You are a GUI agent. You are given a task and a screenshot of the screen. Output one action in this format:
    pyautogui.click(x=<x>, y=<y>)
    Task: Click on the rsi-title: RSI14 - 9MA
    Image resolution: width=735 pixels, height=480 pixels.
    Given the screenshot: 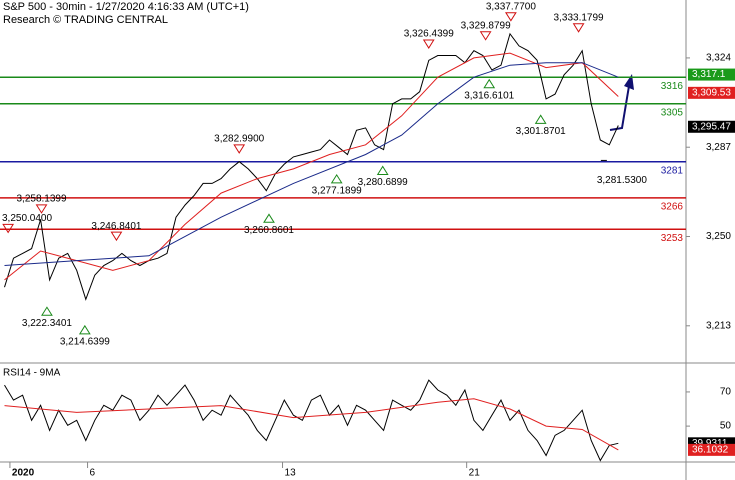 What is the action you would take?
    pyautogui.click(x=32, y=373)
    